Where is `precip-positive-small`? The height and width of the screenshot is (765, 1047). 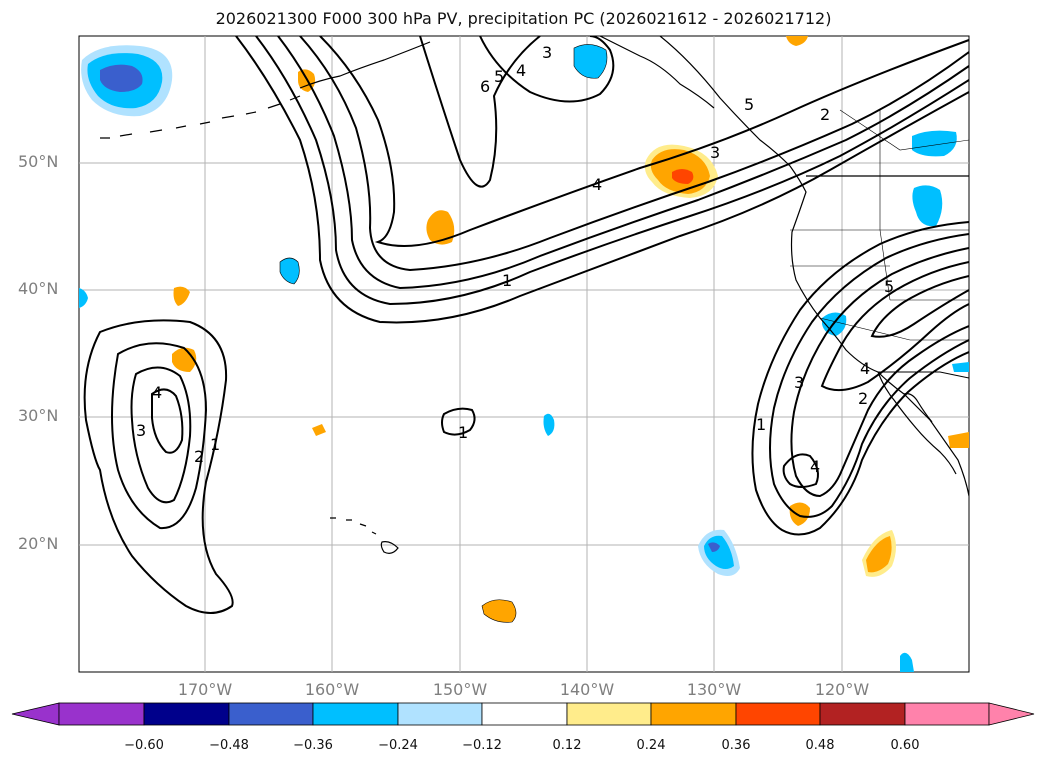
precip-positive-small is located at coordinates (319, 430).